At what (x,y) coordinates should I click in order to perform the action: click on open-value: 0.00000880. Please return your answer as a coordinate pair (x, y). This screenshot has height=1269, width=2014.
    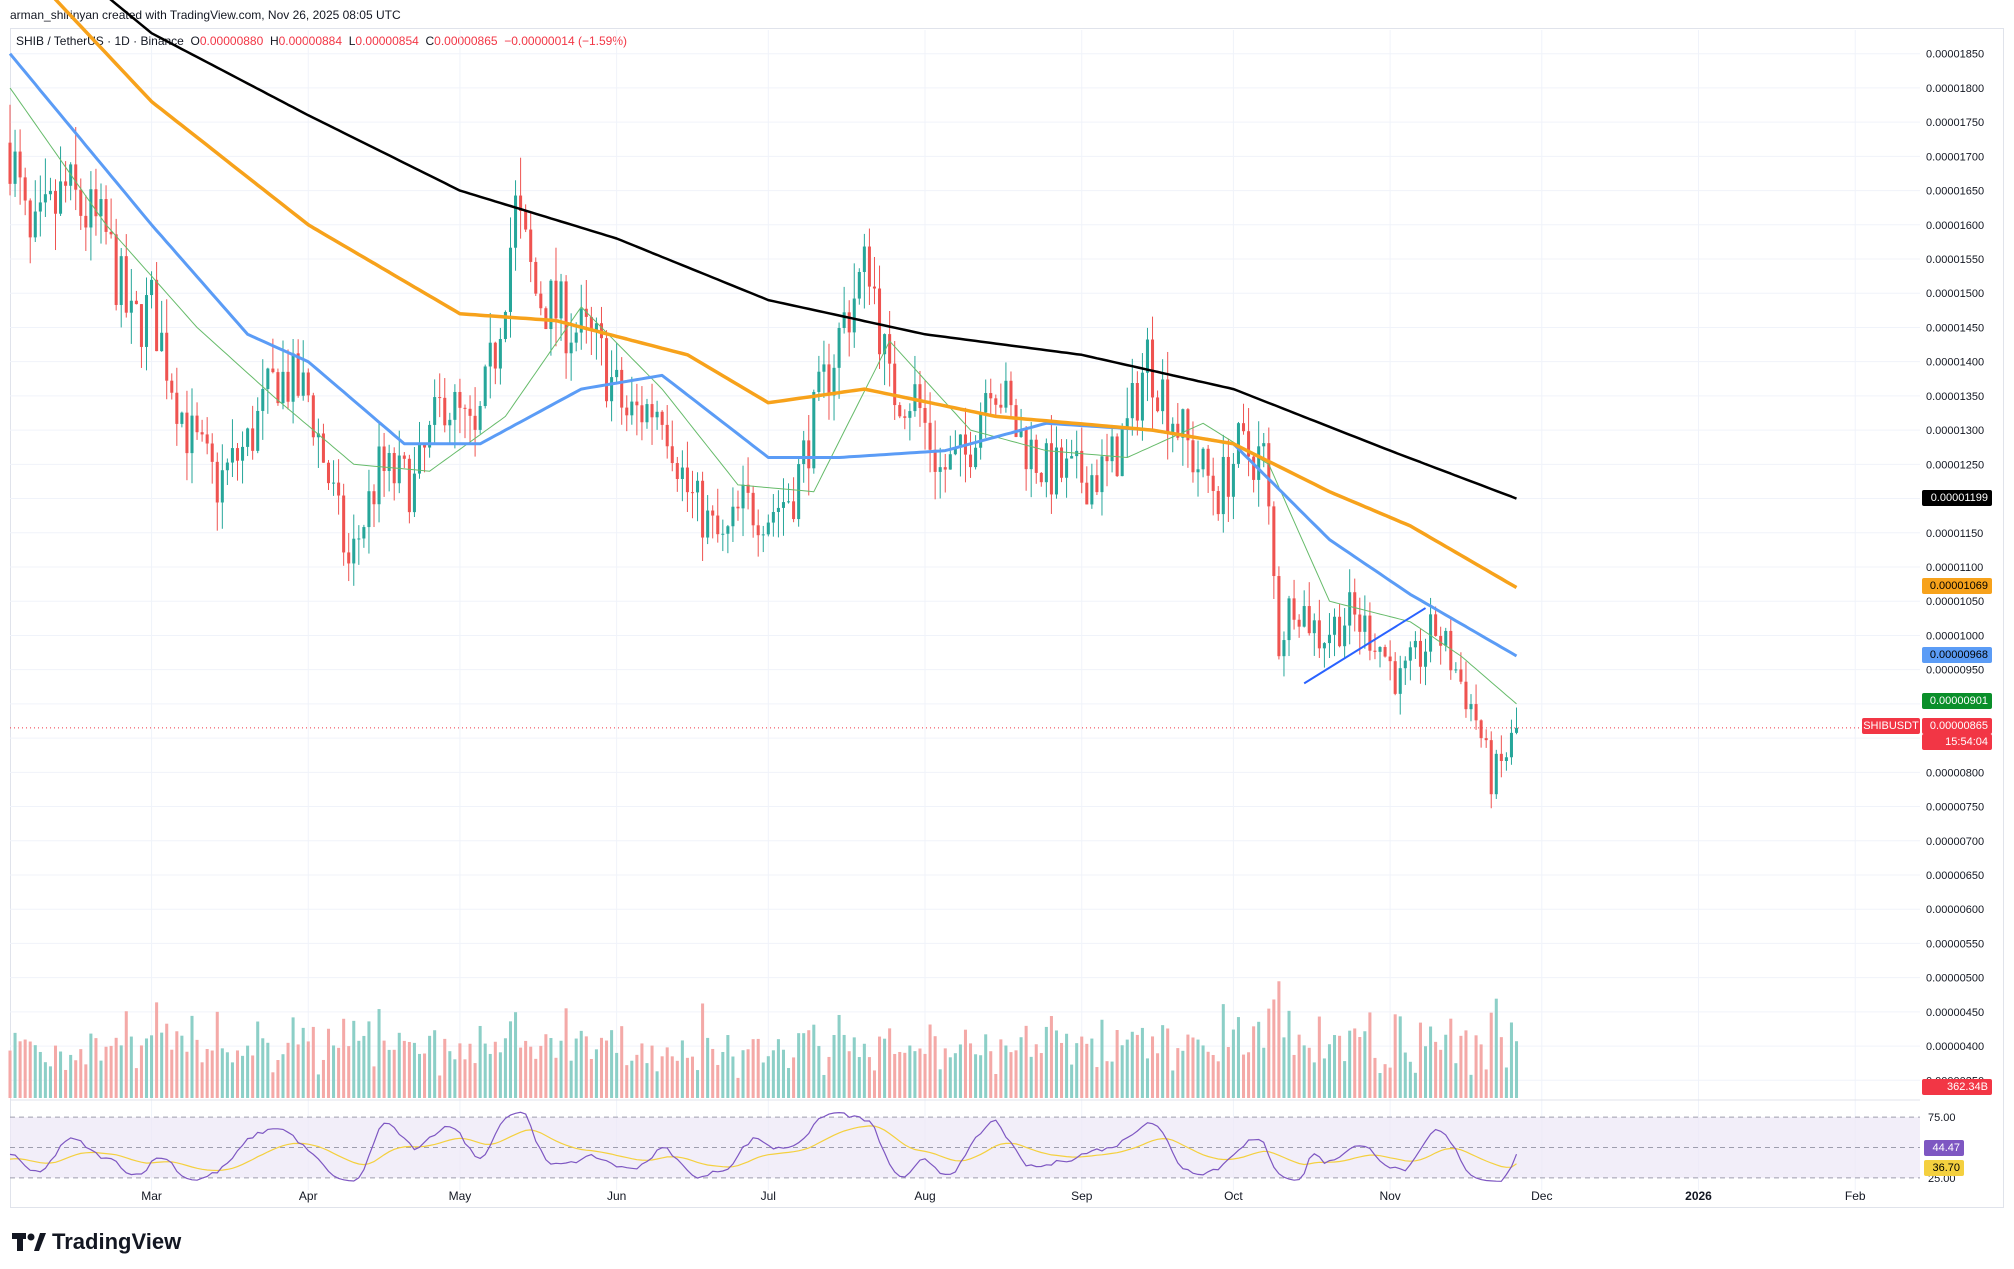
    Looking at the image, I should click on (231, 41).